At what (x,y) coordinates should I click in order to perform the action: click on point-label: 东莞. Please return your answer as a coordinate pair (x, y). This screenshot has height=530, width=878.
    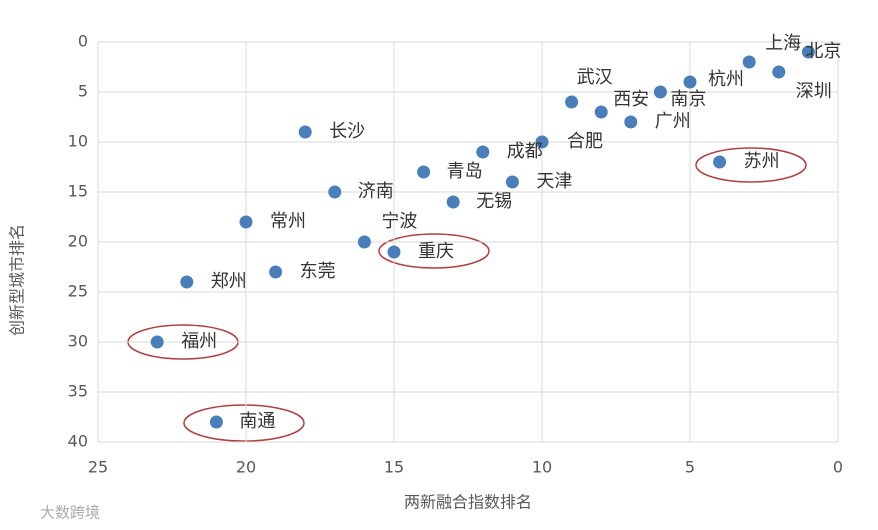
    Looking at the image, I should click on (318, 271).